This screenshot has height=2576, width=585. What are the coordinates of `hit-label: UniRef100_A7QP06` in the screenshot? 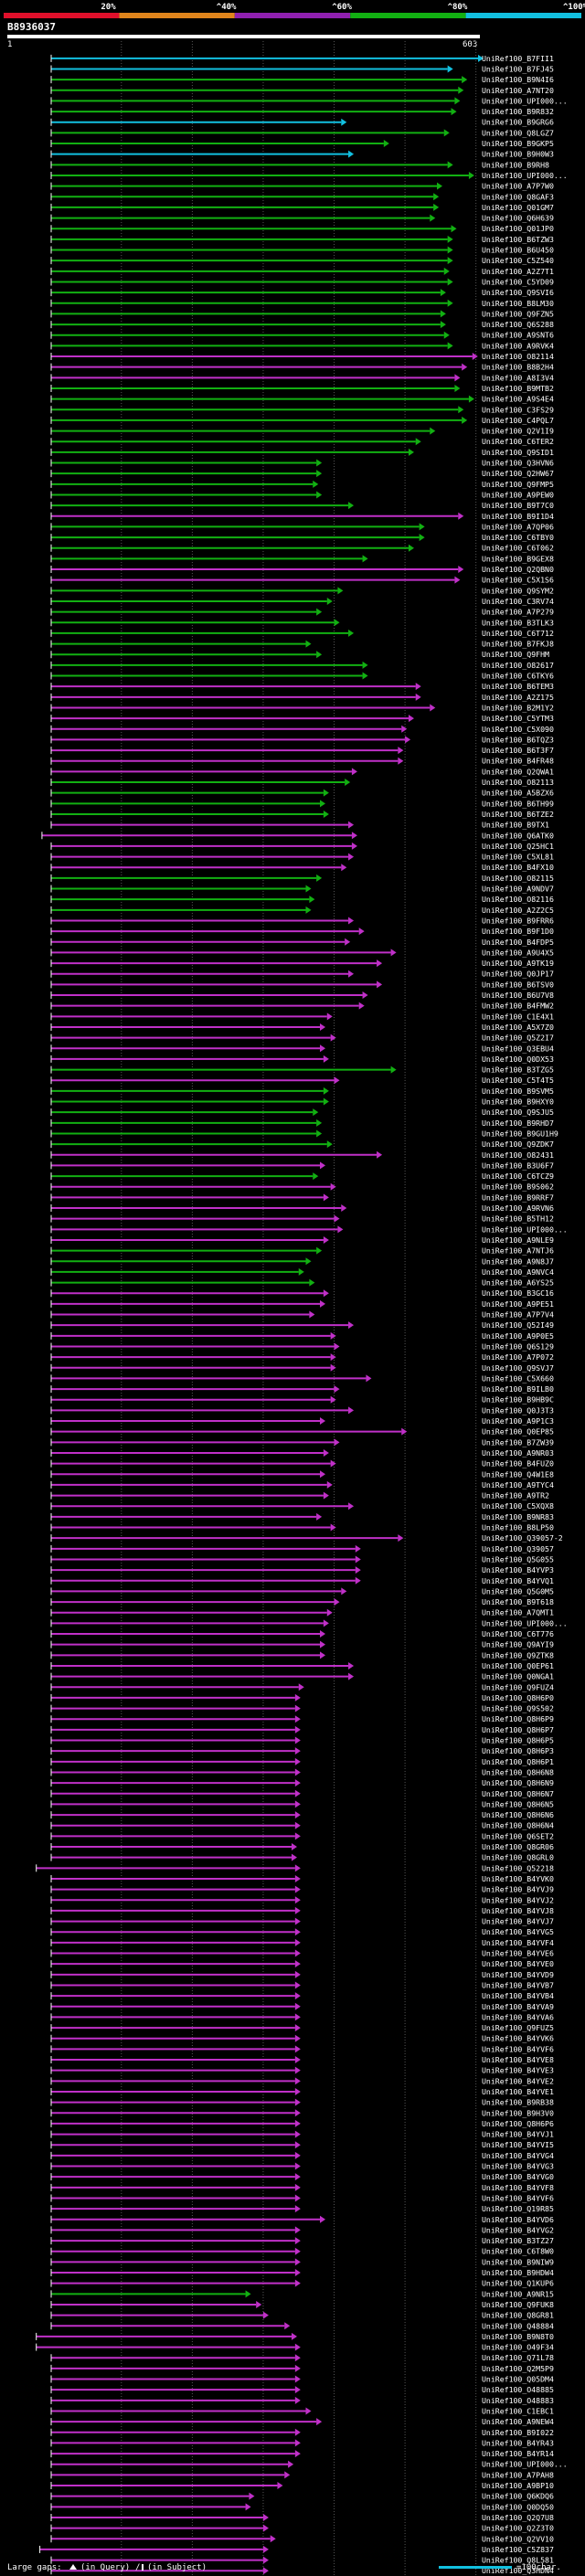 It's located at (518, 526).